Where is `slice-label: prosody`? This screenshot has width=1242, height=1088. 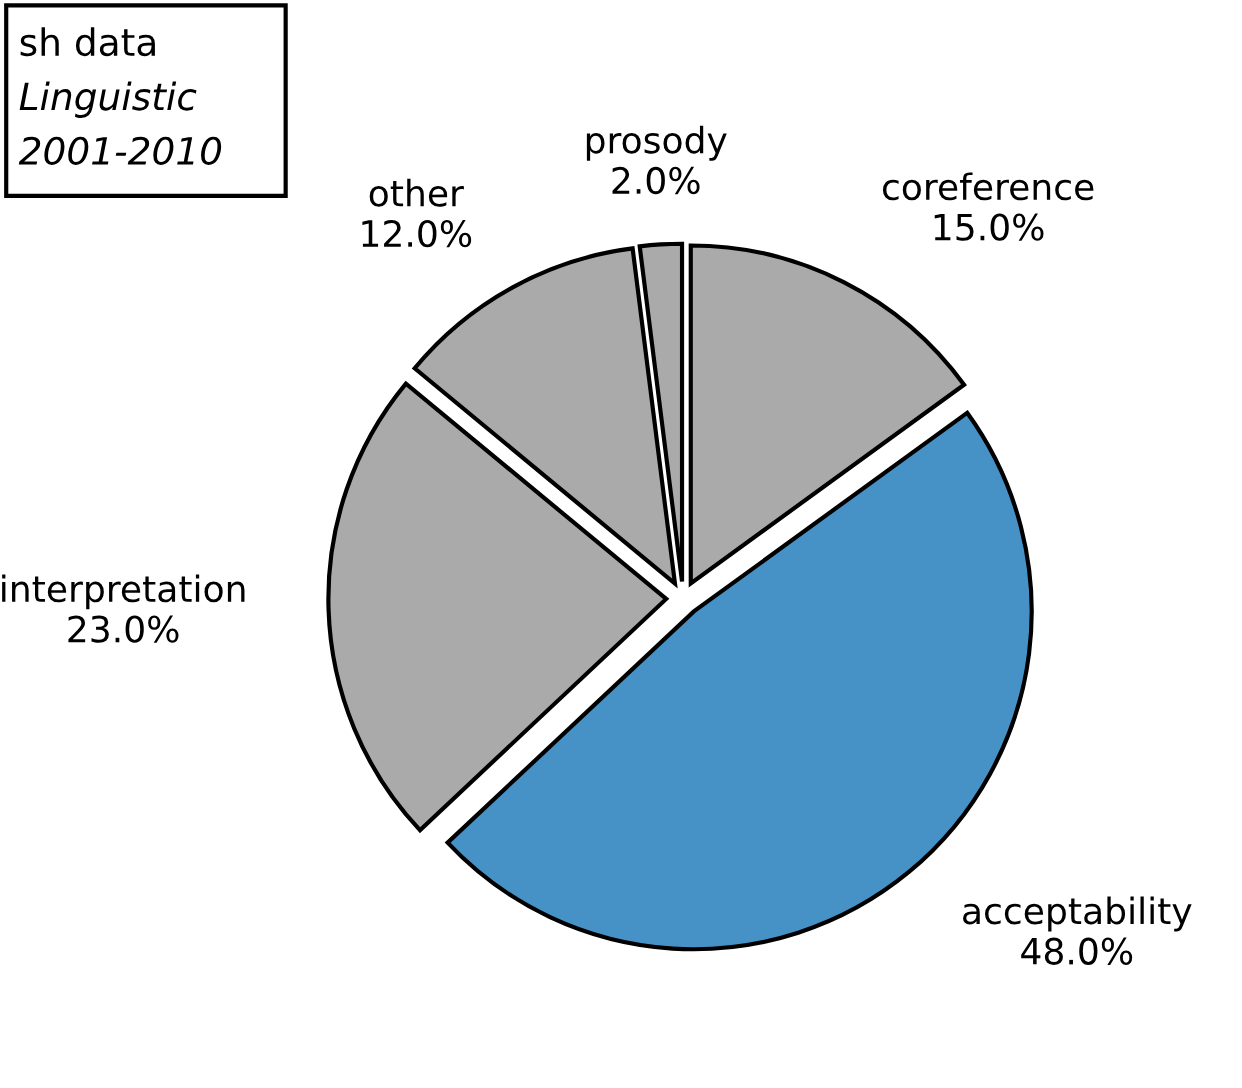
slice-label: prosody is located at coordinates (656, 143).